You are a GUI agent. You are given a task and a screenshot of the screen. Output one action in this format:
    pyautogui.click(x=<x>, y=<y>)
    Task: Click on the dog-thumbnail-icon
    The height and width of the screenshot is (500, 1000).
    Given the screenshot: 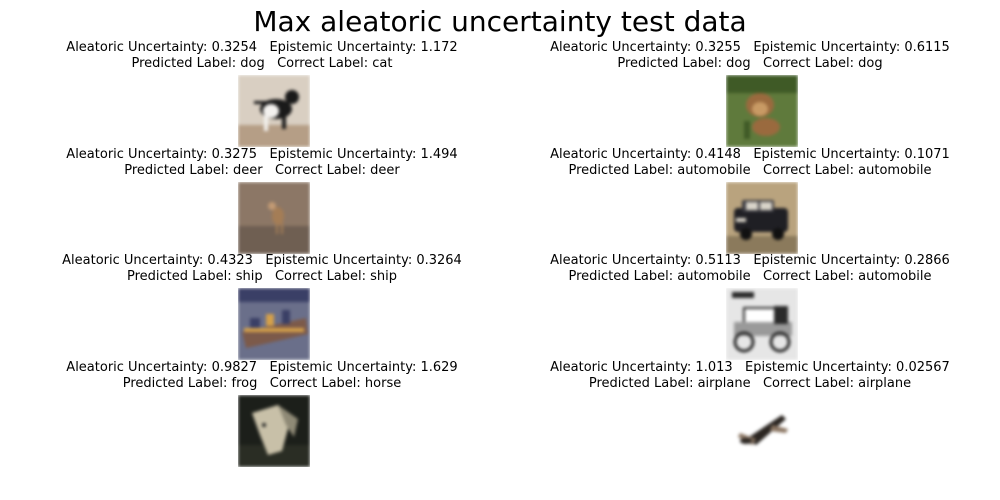 What is the action you would take?
    pyautogui.click(x=762, y=111)
    